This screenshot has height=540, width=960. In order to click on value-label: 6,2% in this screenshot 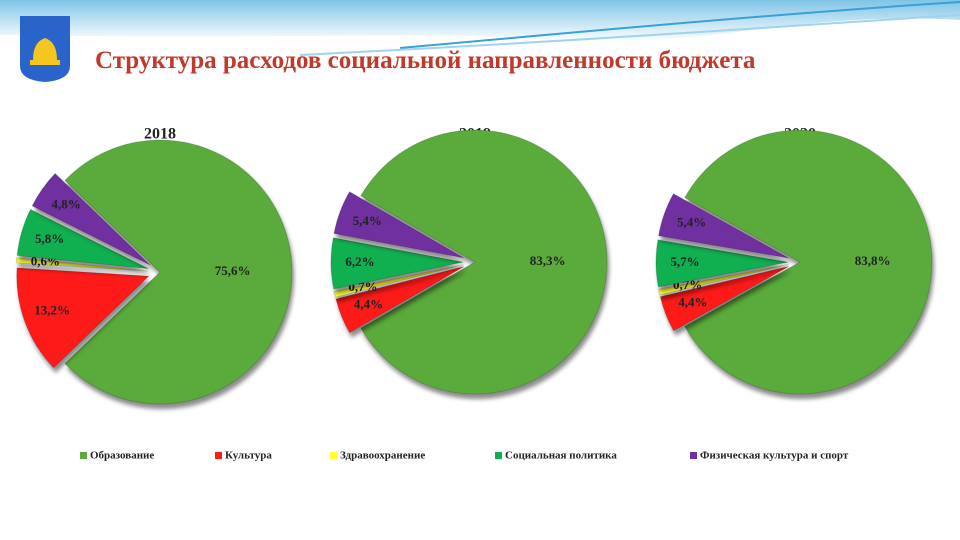, I will do `click(359, 261)`.